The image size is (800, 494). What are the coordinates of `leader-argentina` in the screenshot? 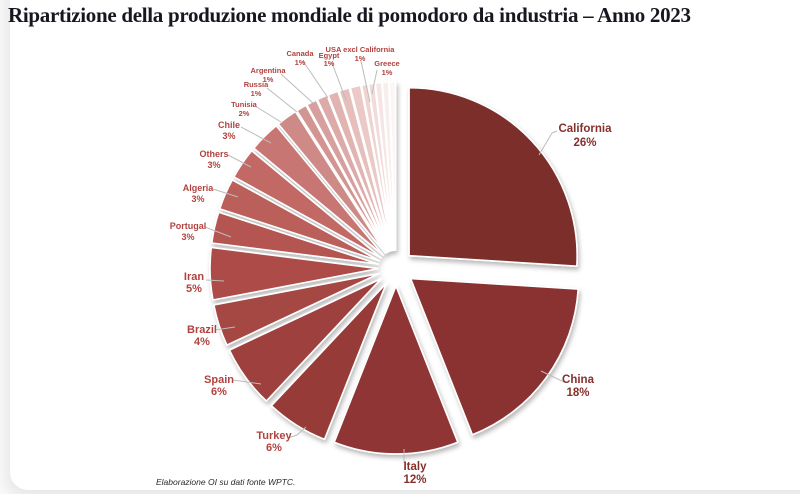 It's located at (297, 89).